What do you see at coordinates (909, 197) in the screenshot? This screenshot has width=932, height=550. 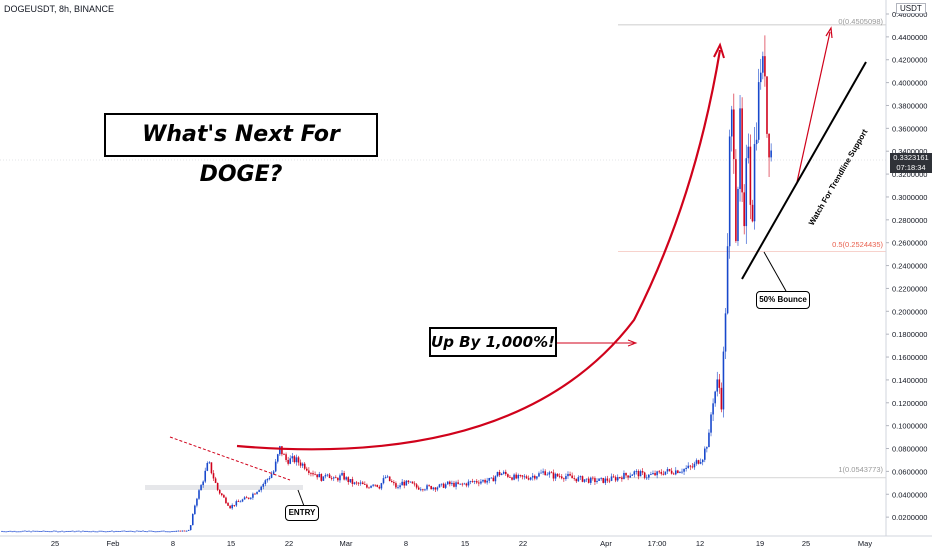 I see `y-tick-label: 0.3000000` at bounding box center [909, 197].